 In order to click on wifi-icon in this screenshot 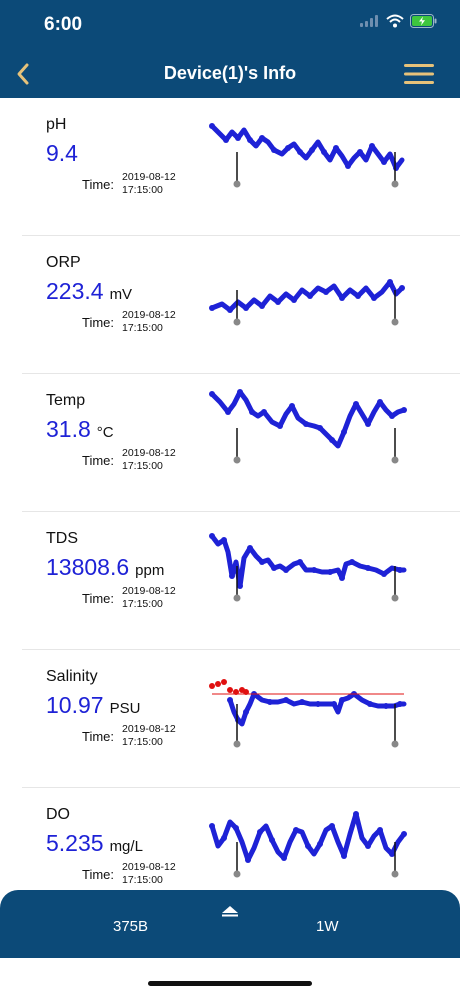, I will do `click(395, 21)`.